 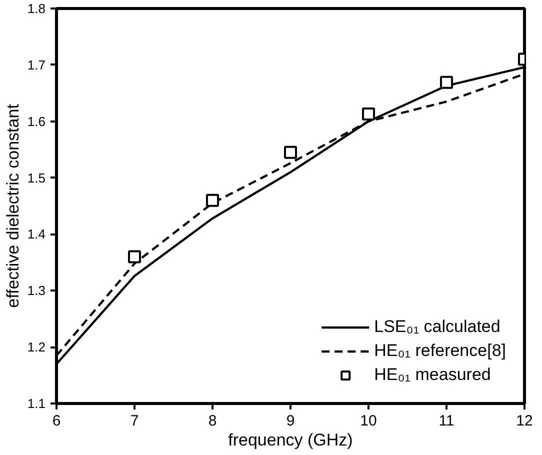 What do you see at coordinates (36, 290) in the screenshot?
I see `y-tick-label: 1.3` at bounding box center [36, 290].